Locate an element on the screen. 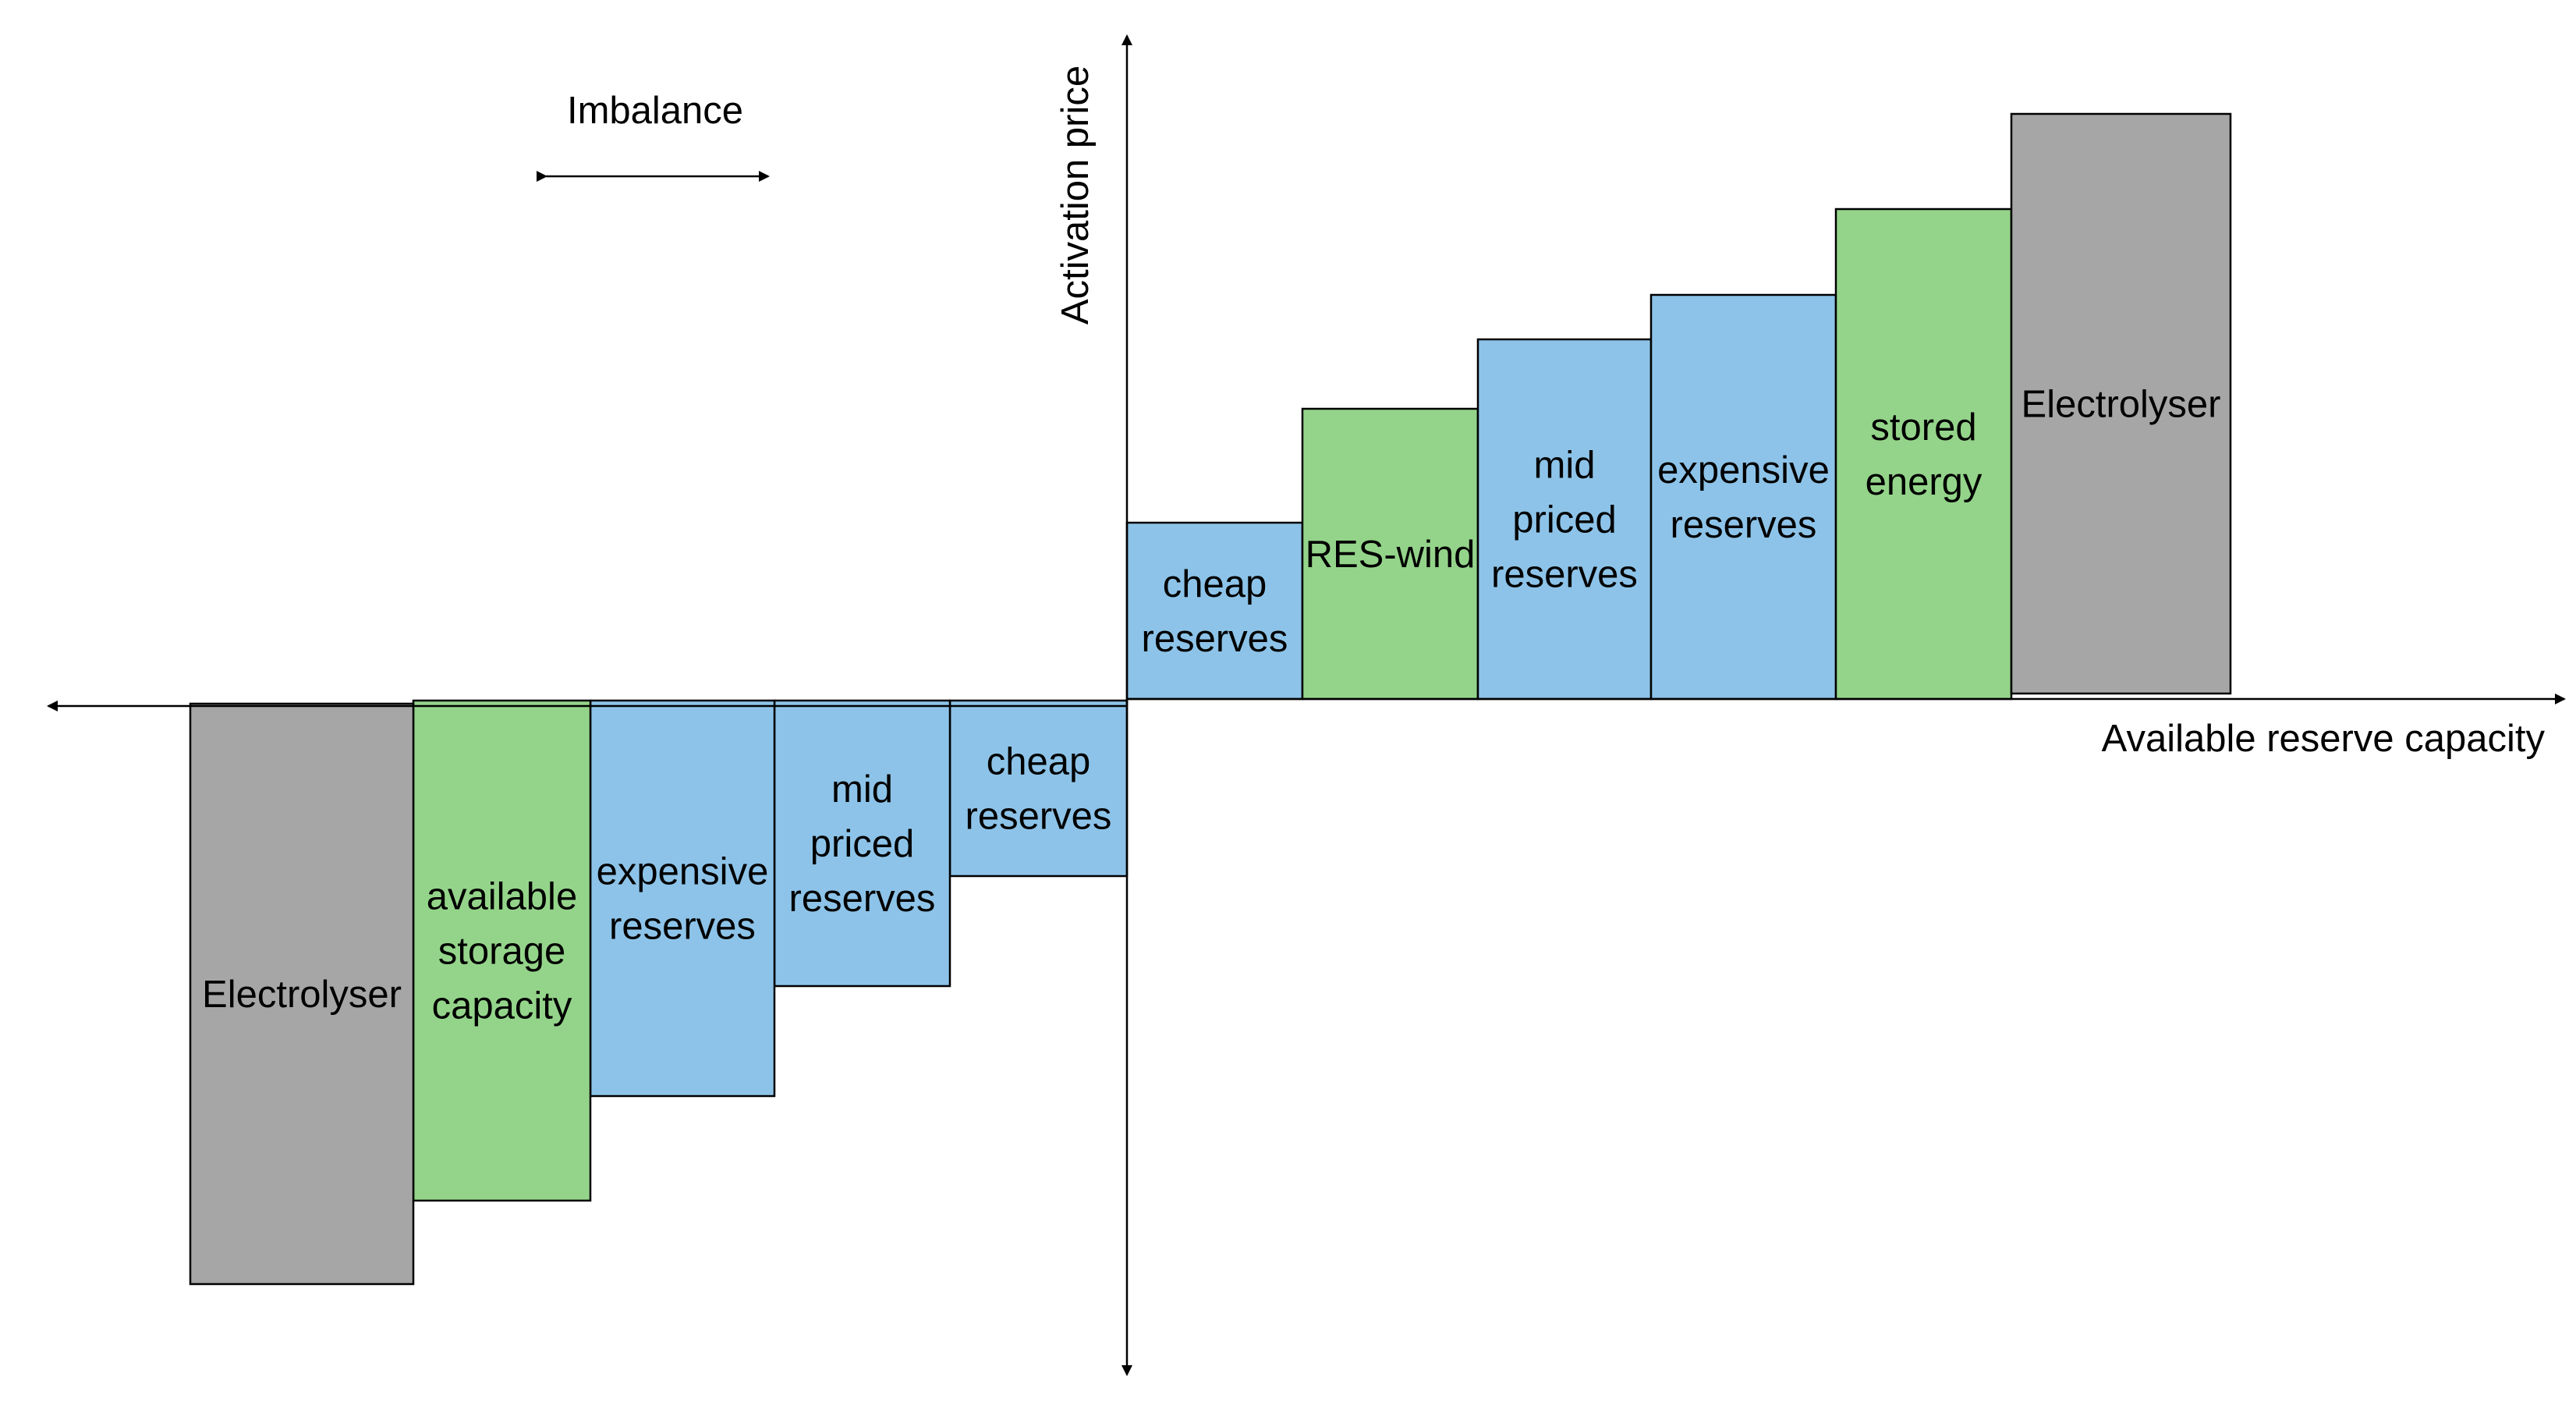  upward-electrolyser-block is located at coordinates (2121, 403).